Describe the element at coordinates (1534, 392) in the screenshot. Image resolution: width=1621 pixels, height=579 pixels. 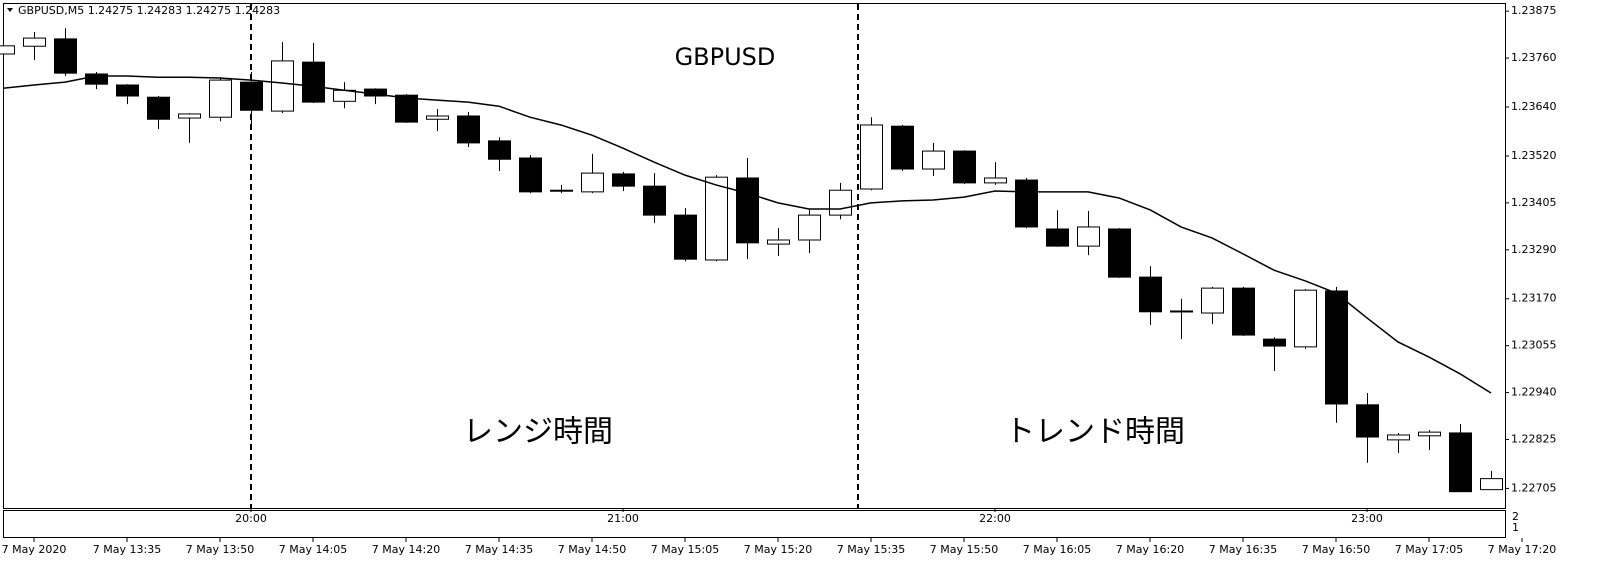
I see `y-tick-label: 1.22940` at that location.